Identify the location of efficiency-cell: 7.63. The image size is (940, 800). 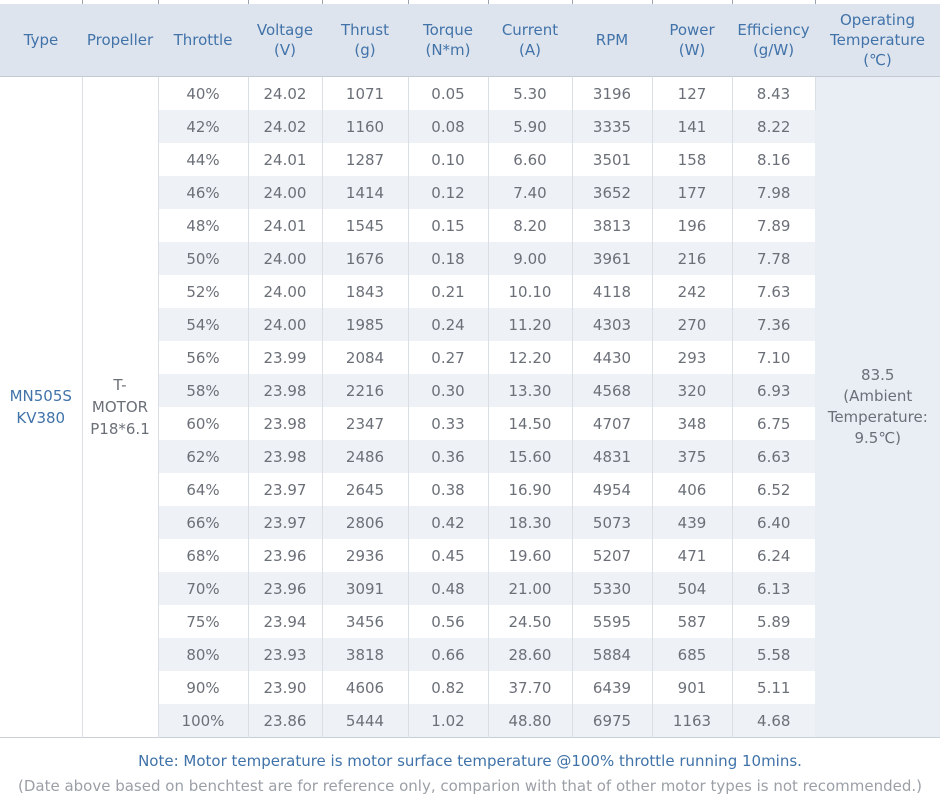
(773, 291).